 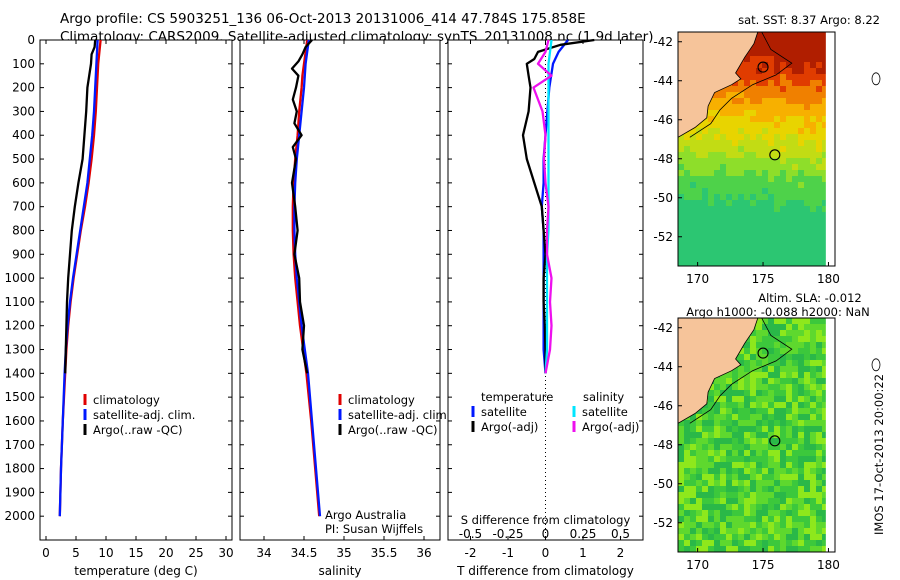 What do you see at coordinates (19, 373) in the screenshot?
I see `depth-tick-label: 1400` at bounding box center [19, 373].